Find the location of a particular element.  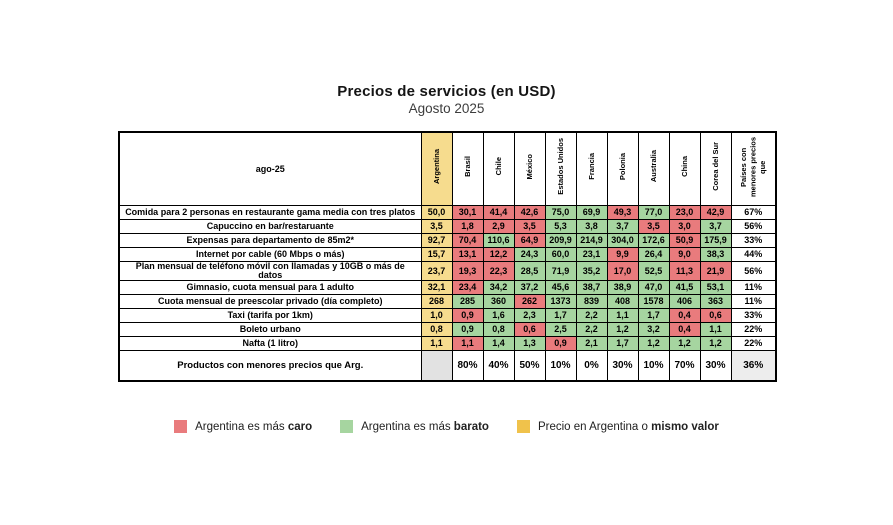

price-cell: 3,5 is located at coordinates (653, 226).